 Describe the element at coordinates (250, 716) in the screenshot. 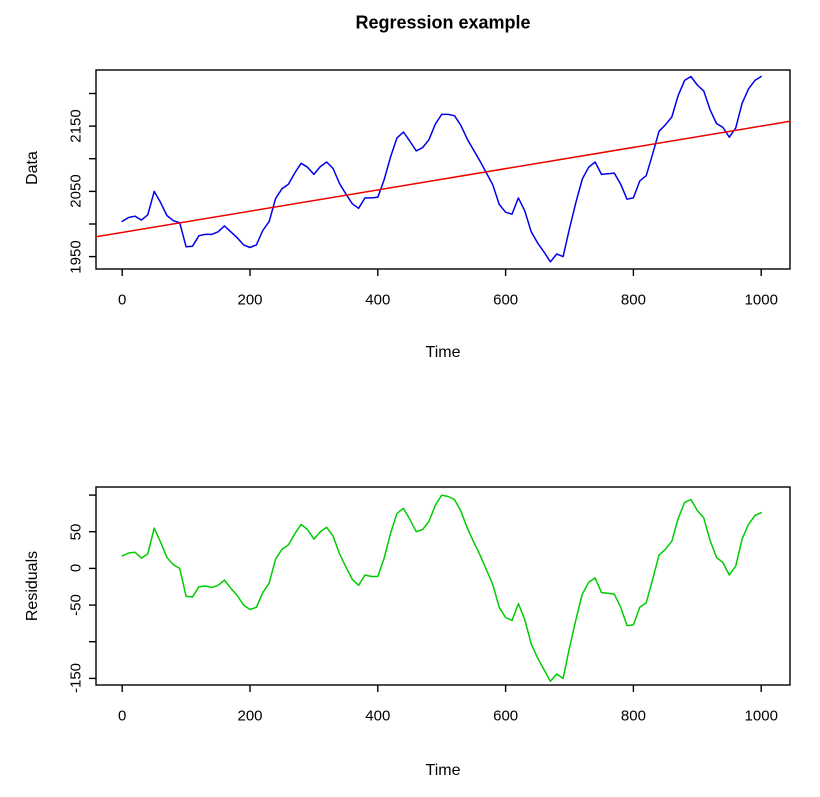

I see `bottom-x-tick-label: 200` at that location.